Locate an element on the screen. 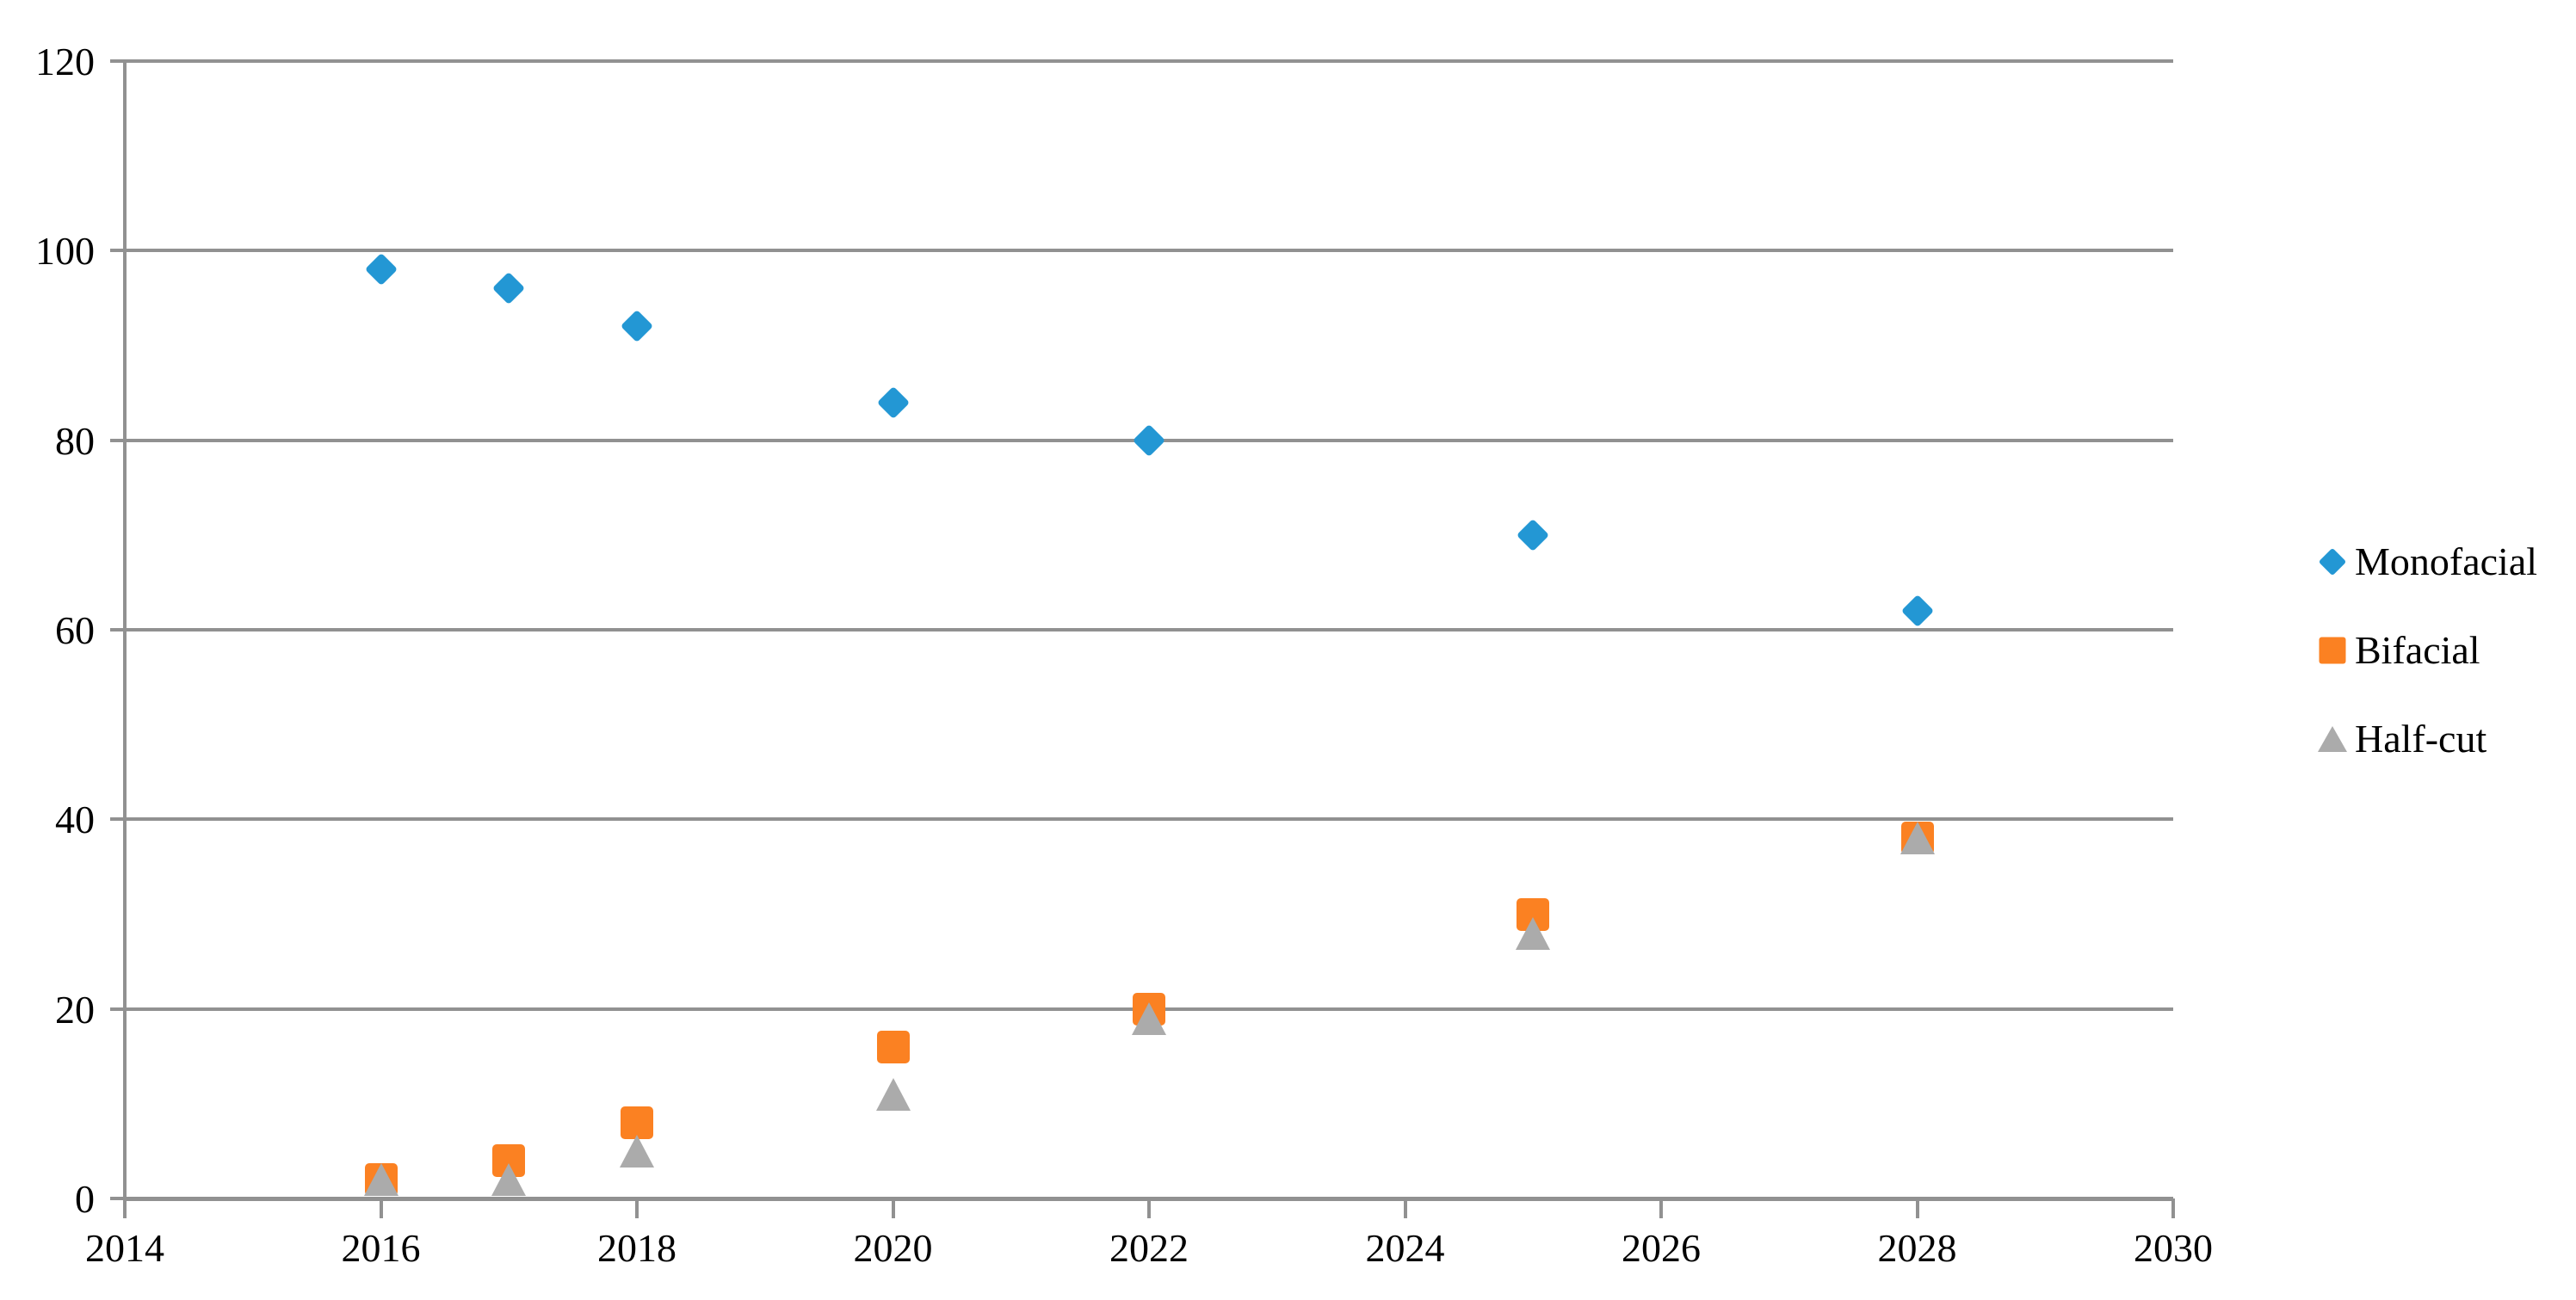 Image resolution: width=2576 pixels, height=1300 pixels. x-axis-tick-label: 2016 is located at coordinates (381, 1248).